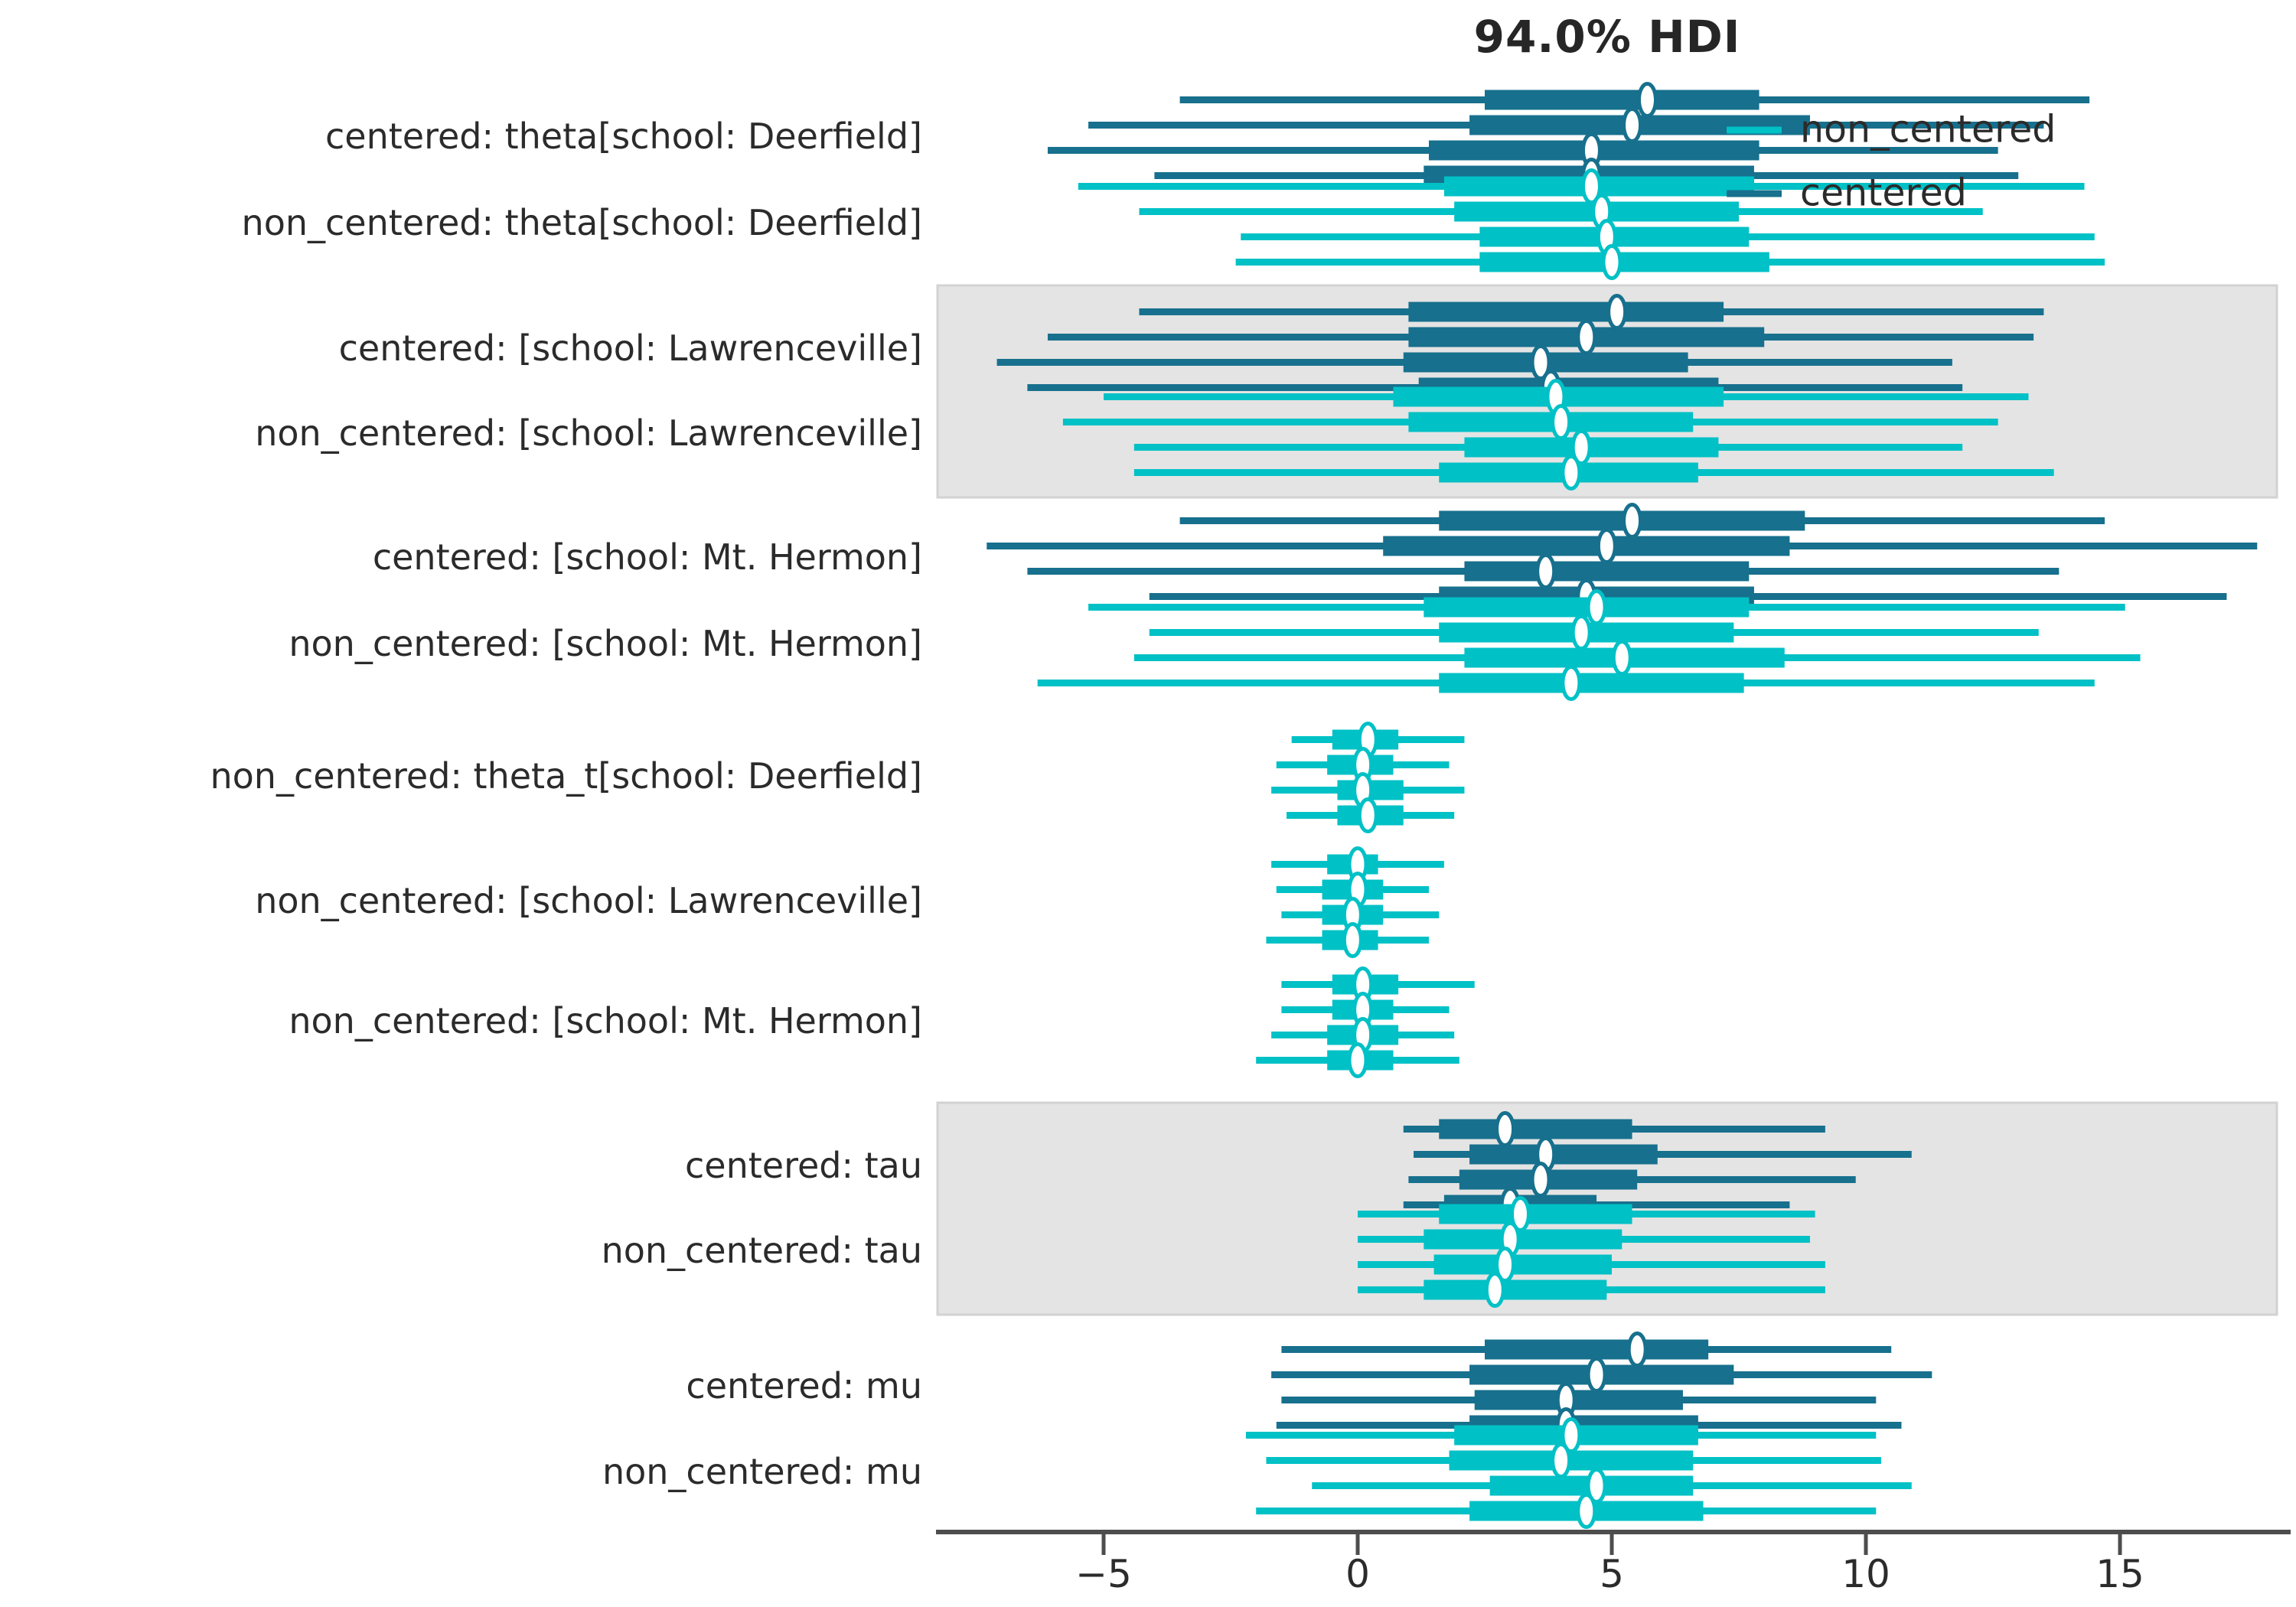 The height and width of the screenshot is (1607, 2296). What do you see at coordinates (581, 222) in the screenshot?
I see `row-label-noncentered-theta-deerfield: non_centered: theta[school: Deerfield]` at bounding box center [581, 222].